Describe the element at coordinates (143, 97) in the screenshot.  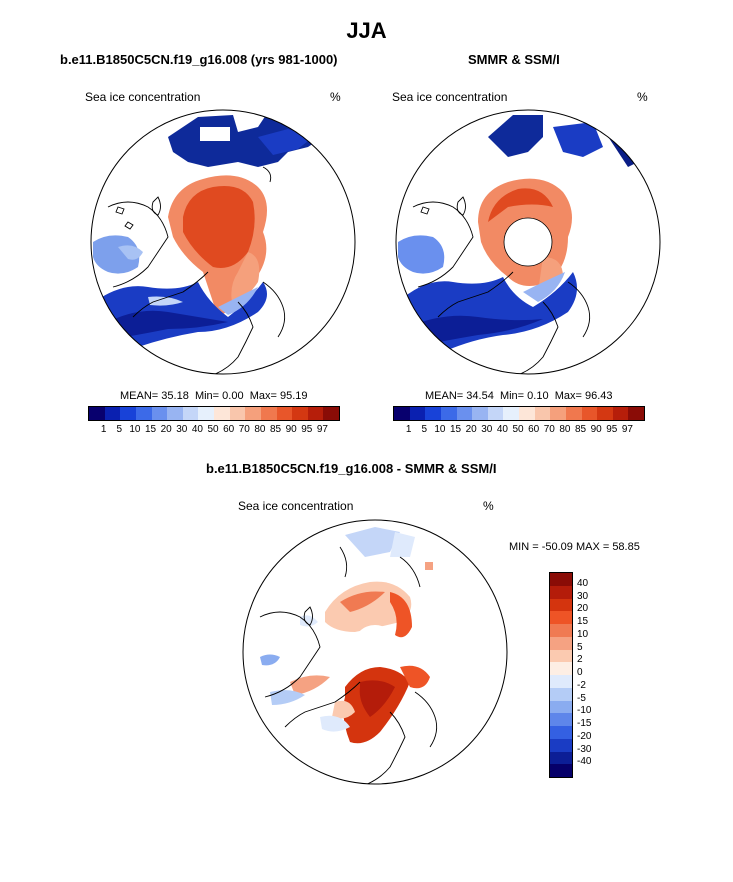
I see `model-field-label: Sea ice concentration` at that location.